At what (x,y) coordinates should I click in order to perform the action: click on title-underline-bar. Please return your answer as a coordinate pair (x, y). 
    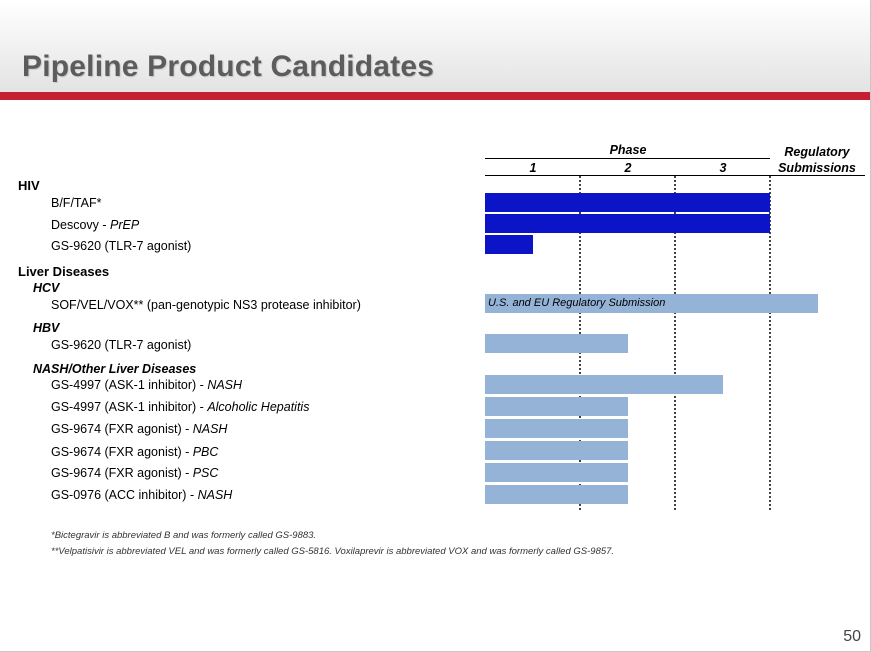
    Looking at the image, I should click on (435, 96).